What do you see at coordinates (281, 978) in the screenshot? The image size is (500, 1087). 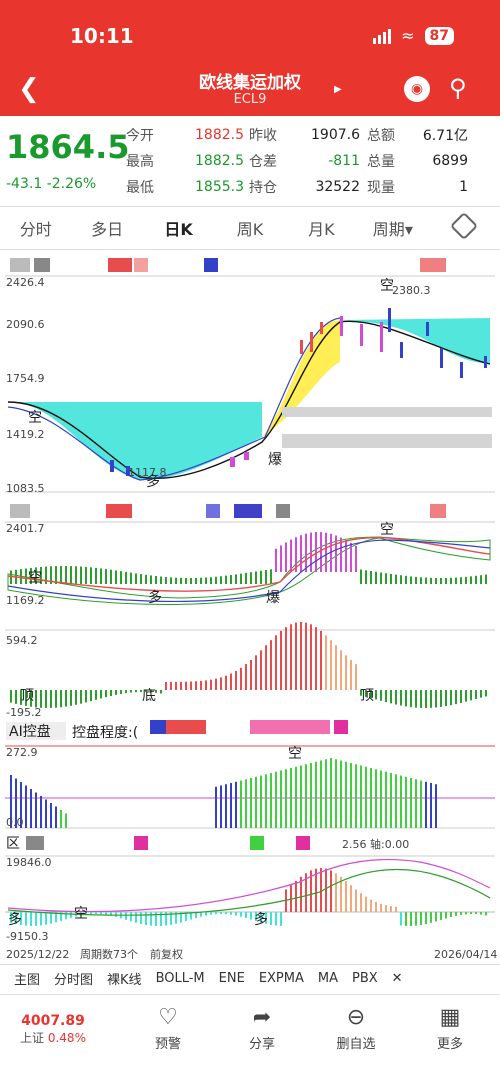 I see `indicator-expma: EXPMA` at bounding box center [281, 978].